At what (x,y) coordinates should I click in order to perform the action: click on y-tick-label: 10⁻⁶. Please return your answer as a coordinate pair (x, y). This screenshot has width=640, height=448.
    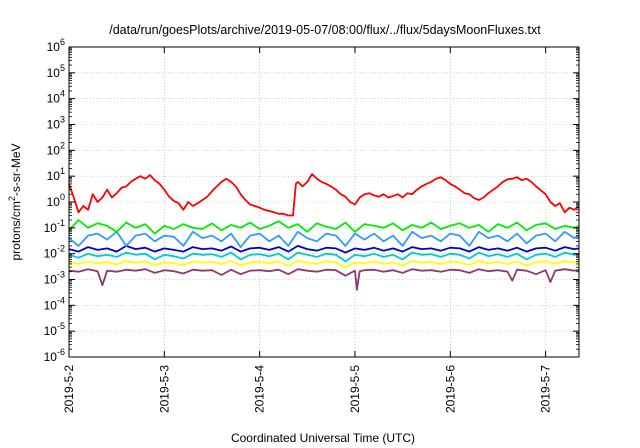
    Looking at the image, I should click on (54, 355).